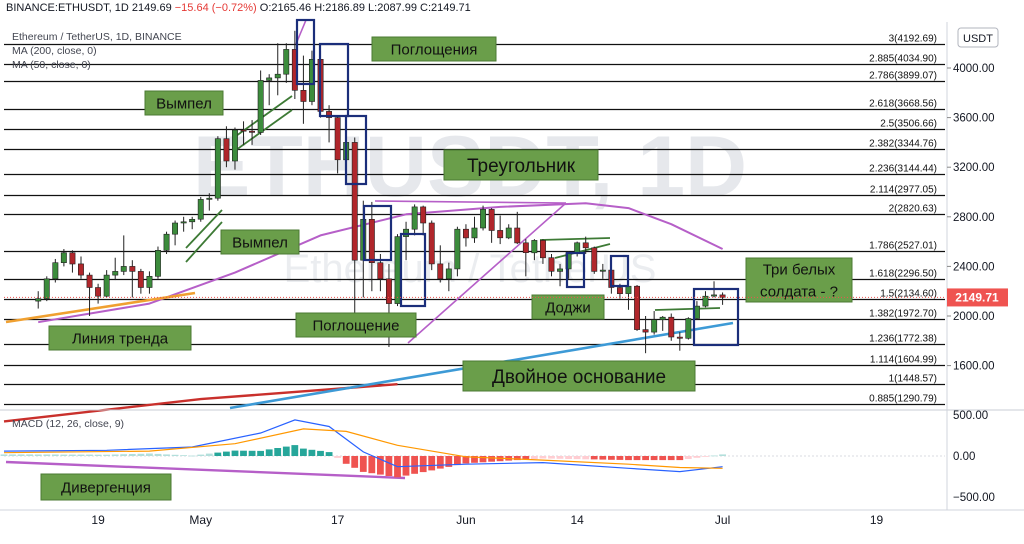  Describe the element at coordinates (903, 144) in the screenshot. I see `fib-label: 2.382(3344.76)` at that location.